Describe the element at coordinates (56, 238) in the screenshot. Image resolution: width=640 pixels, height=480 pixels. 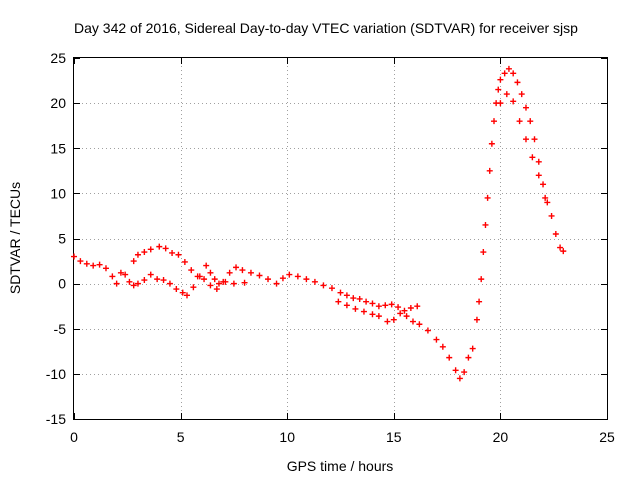
I see `y-tick-labels: -15 -10 -5 0 5 10 15 20 25` at that location.